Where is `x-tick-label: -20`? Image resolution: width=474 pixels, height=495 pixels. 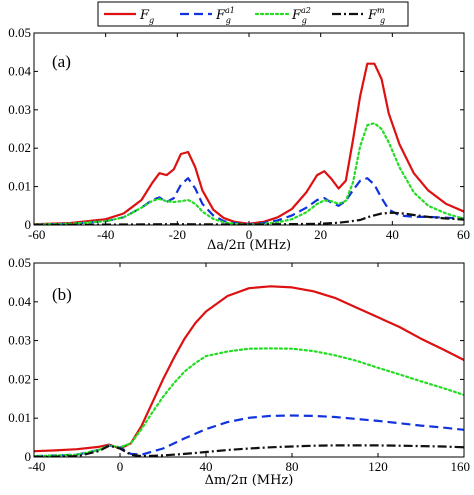 x-tick-label: -20 is located at coordinates (177, 234).